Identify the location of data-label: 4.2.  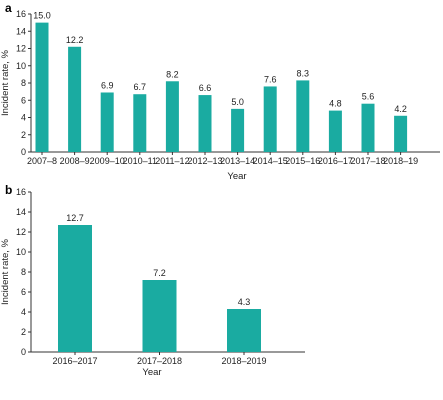
(400, 109).